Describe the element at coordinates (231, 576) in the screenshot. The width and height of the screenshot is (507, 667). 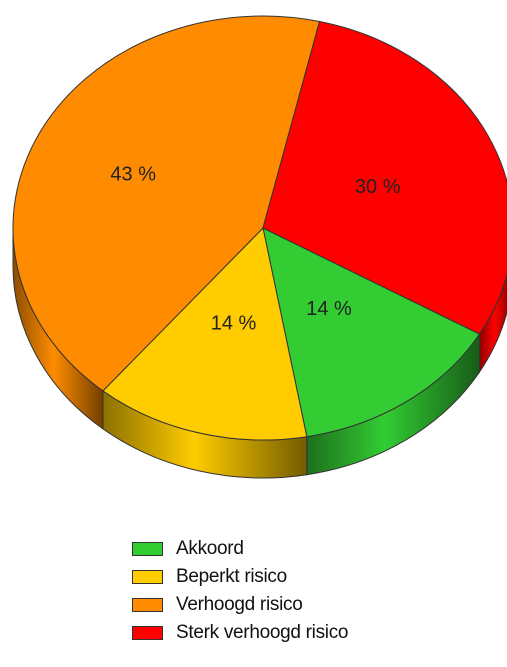
I see `legend-label-beperkt-risico: Beperkt risico` at that location.